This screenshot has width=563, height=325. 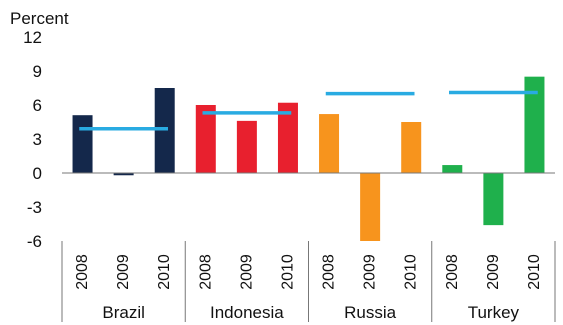 I want to click on group-label: Turkey, so click(x=494, y=312).